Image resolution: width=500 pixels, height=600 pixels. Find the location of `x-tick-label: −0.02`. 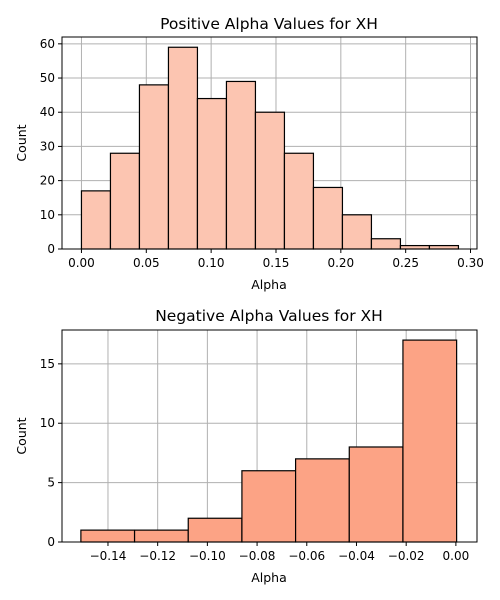

x-tick-label: −0.02 is located at coordinates (406, 556).